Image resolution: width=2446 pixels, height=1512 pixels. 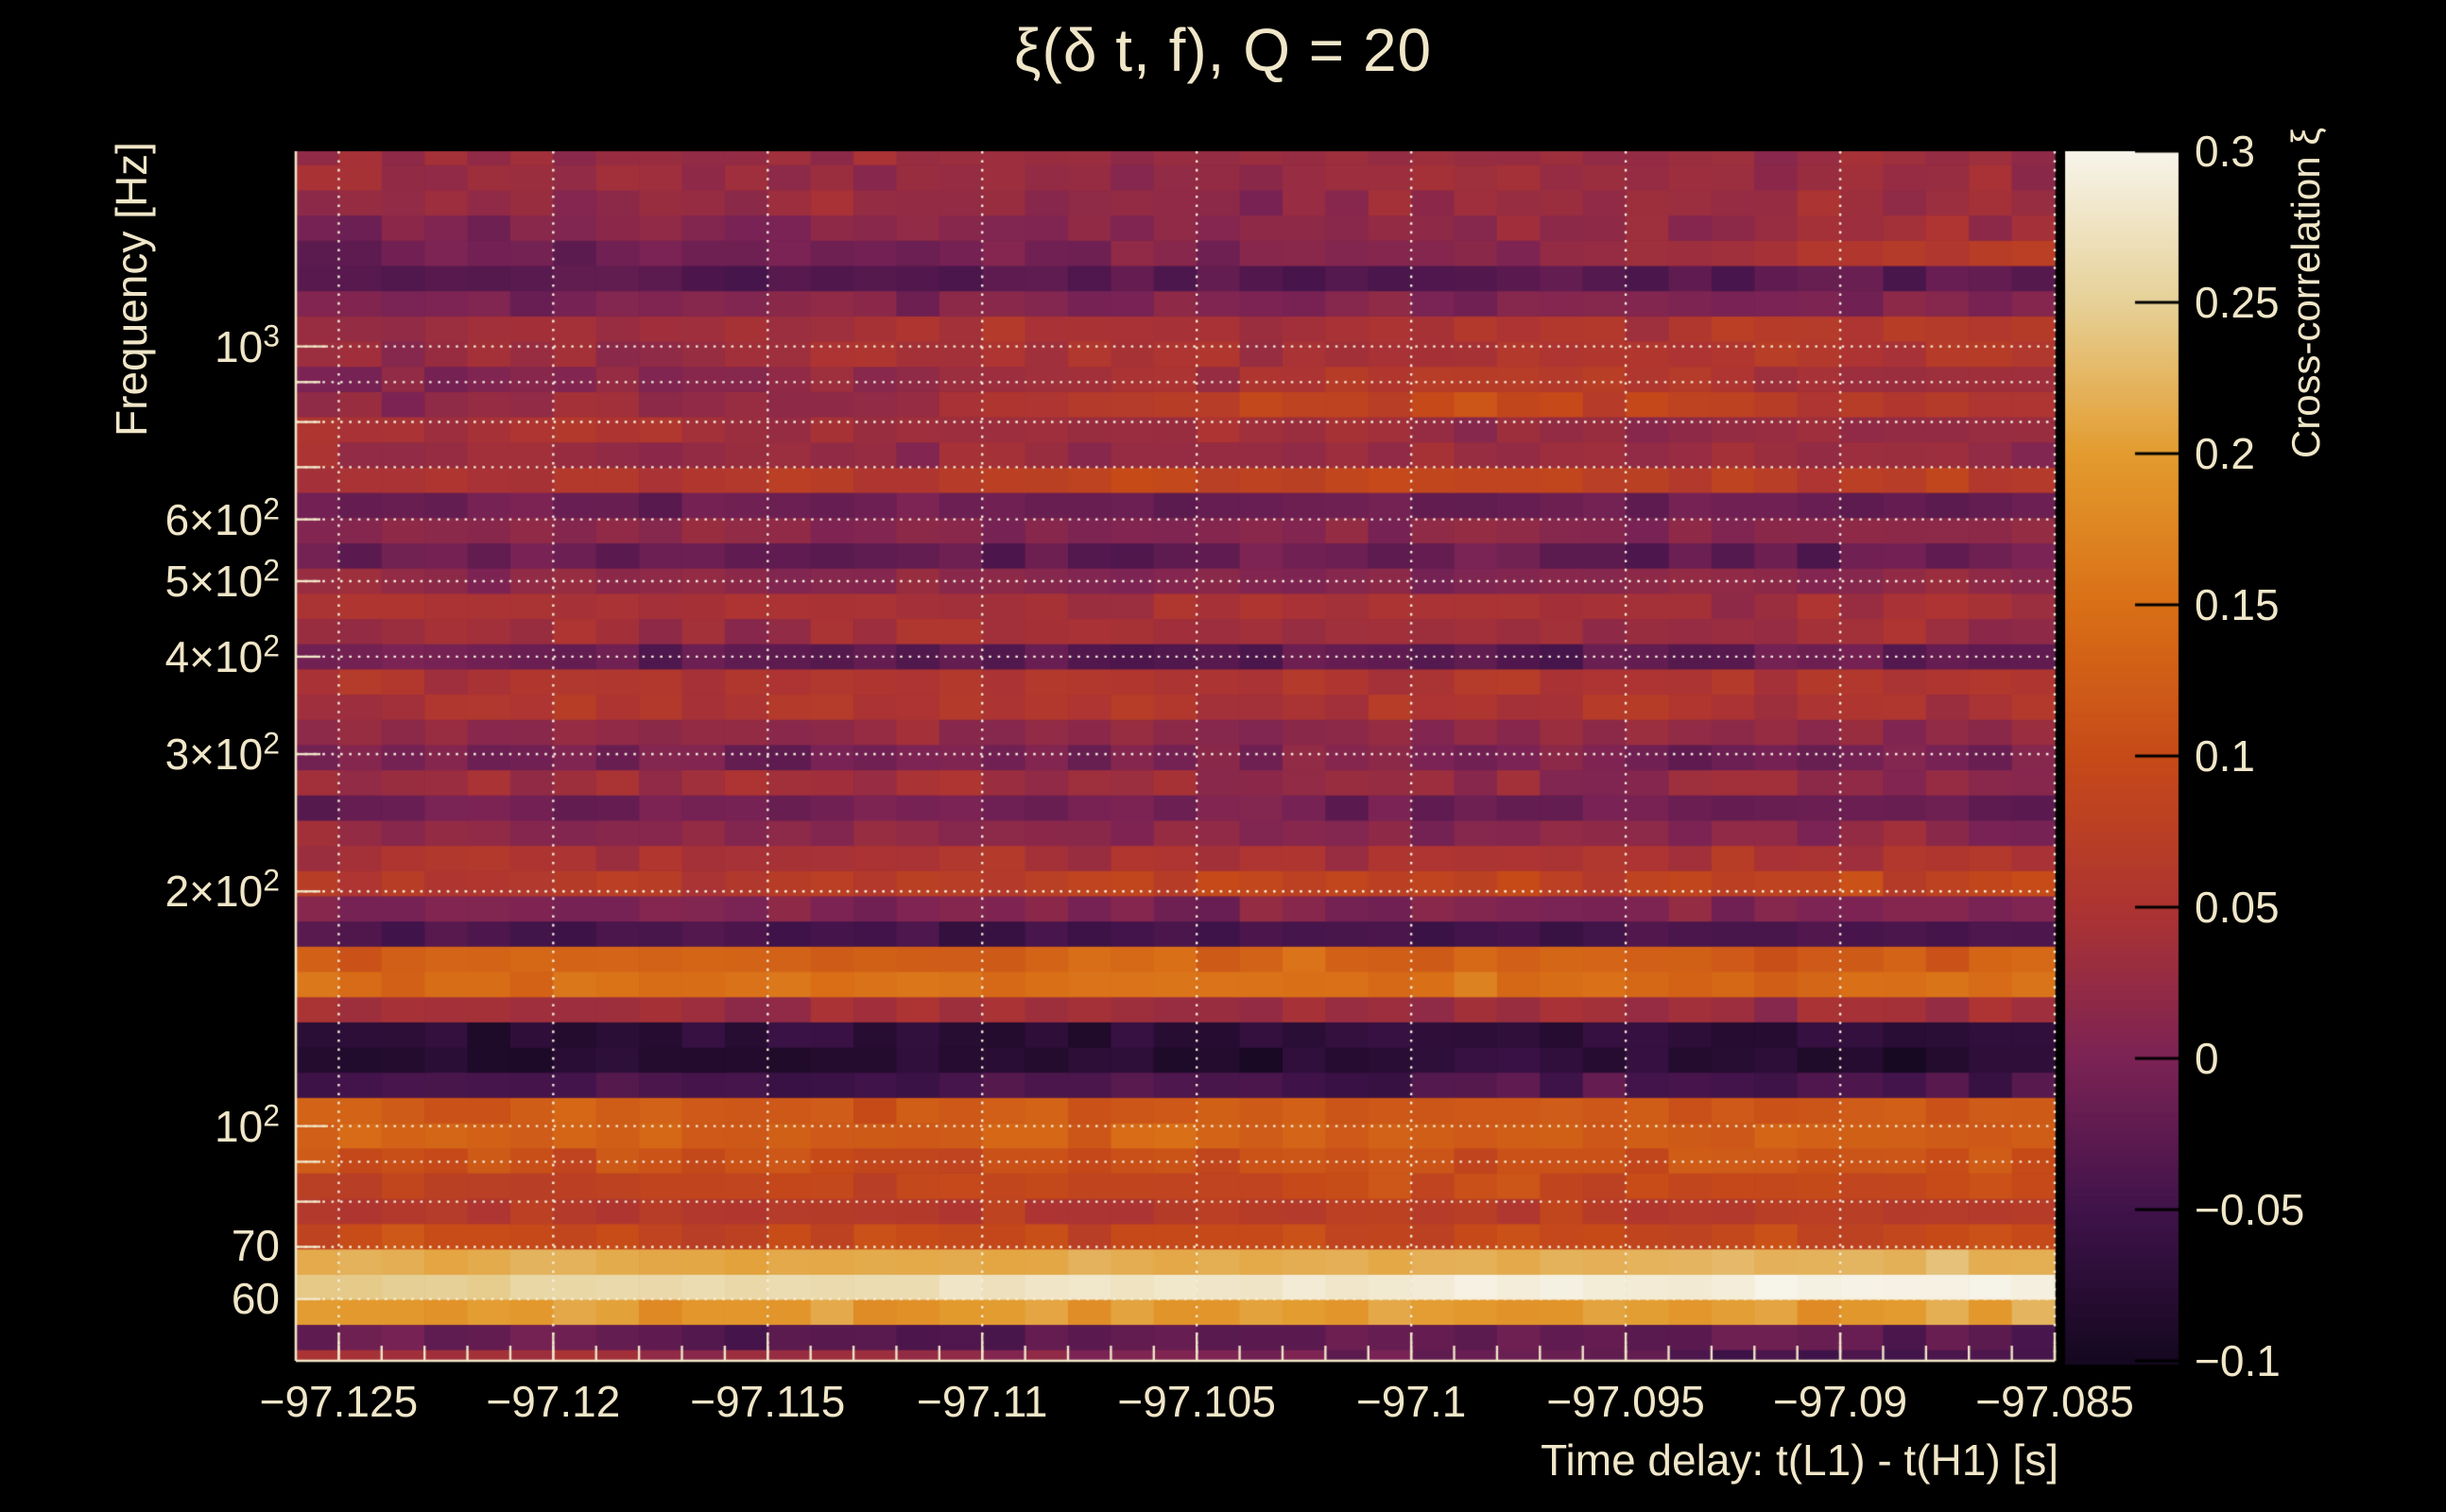 I want to click on y-tick-label: 5×10², so click(x=222, y=579).